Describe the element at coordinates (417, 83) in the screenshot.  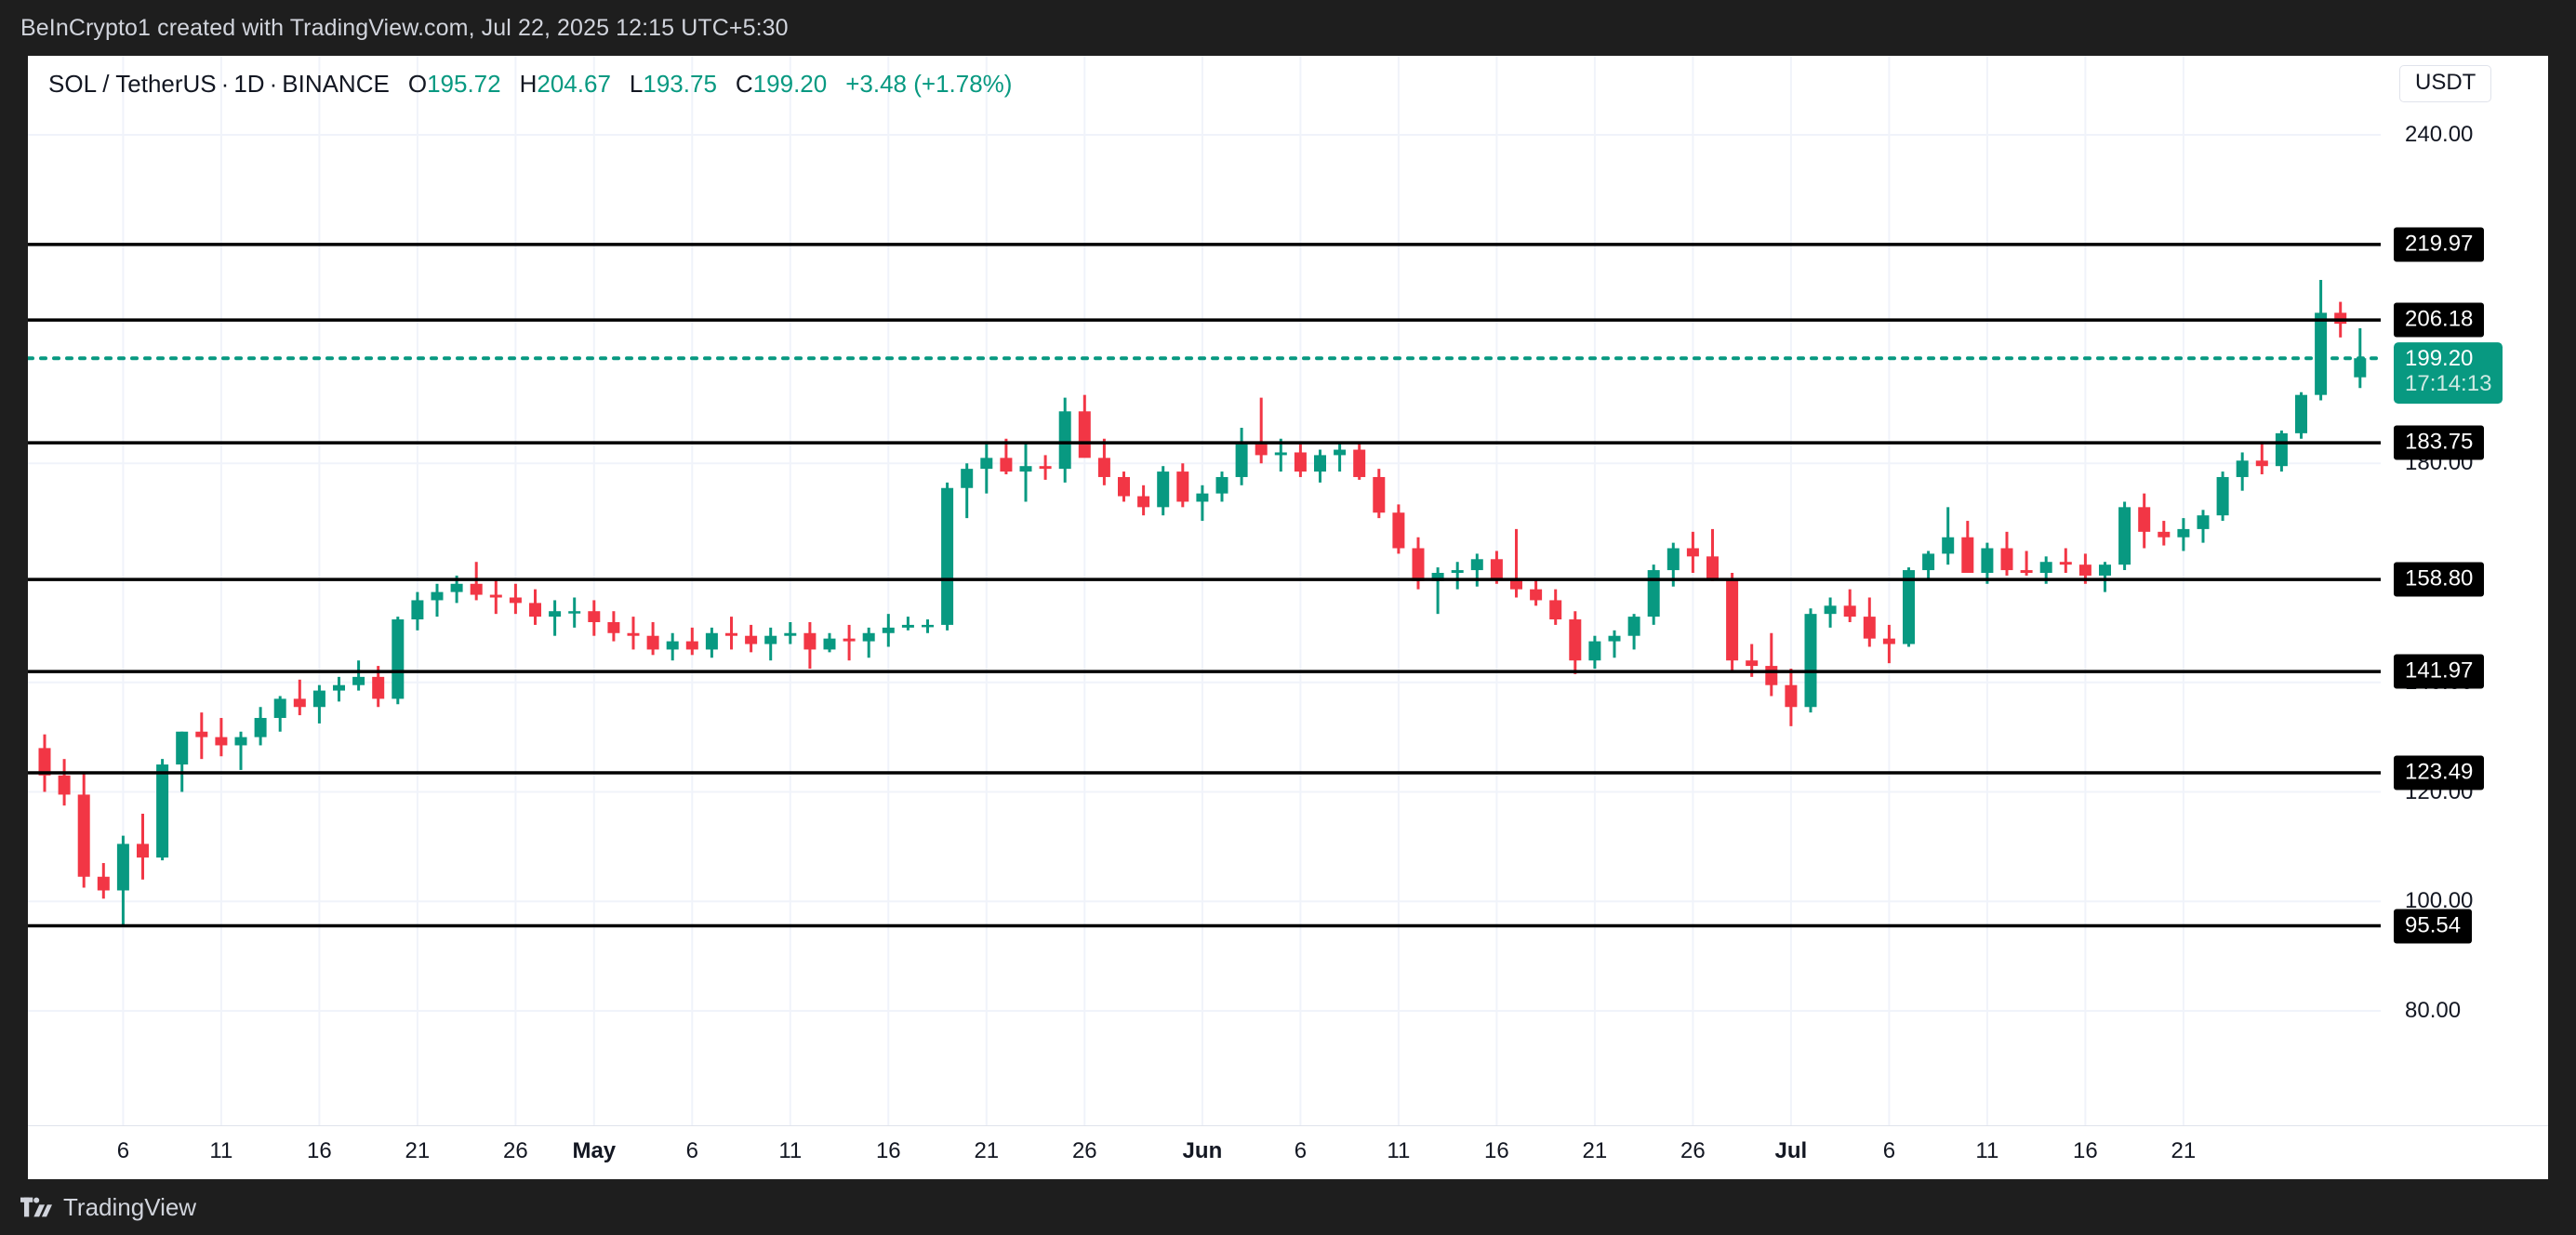
I see `legend-open-label: O` at that location.